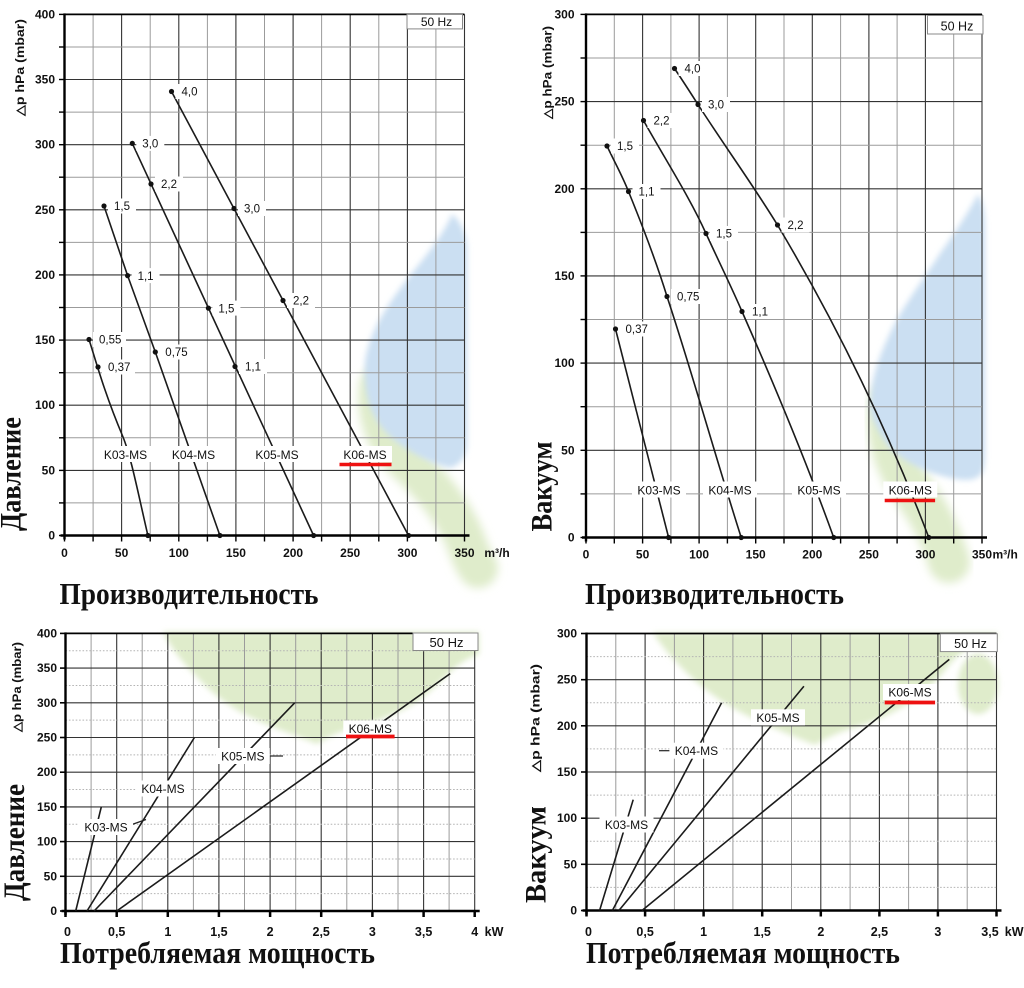 The image size is (1024, 988). What do you see at coordinates (372, 932) in the screenshot?
I see `svg-text: 3` at bounding box center [372, 932].